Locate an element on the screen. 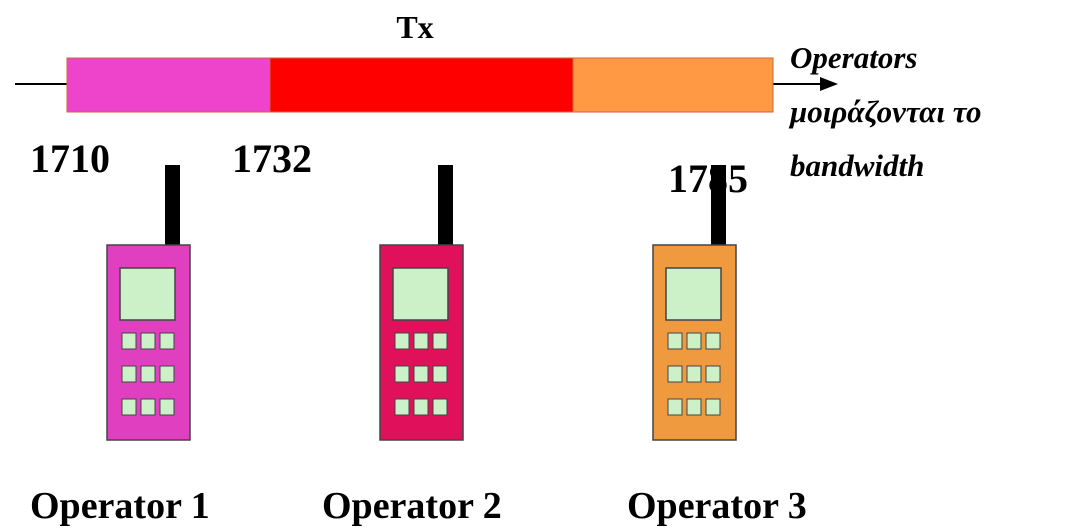 The height and width of the screenshot is (530, 1071). operator-label: Operator 2 is located at coordinates (412, 506).